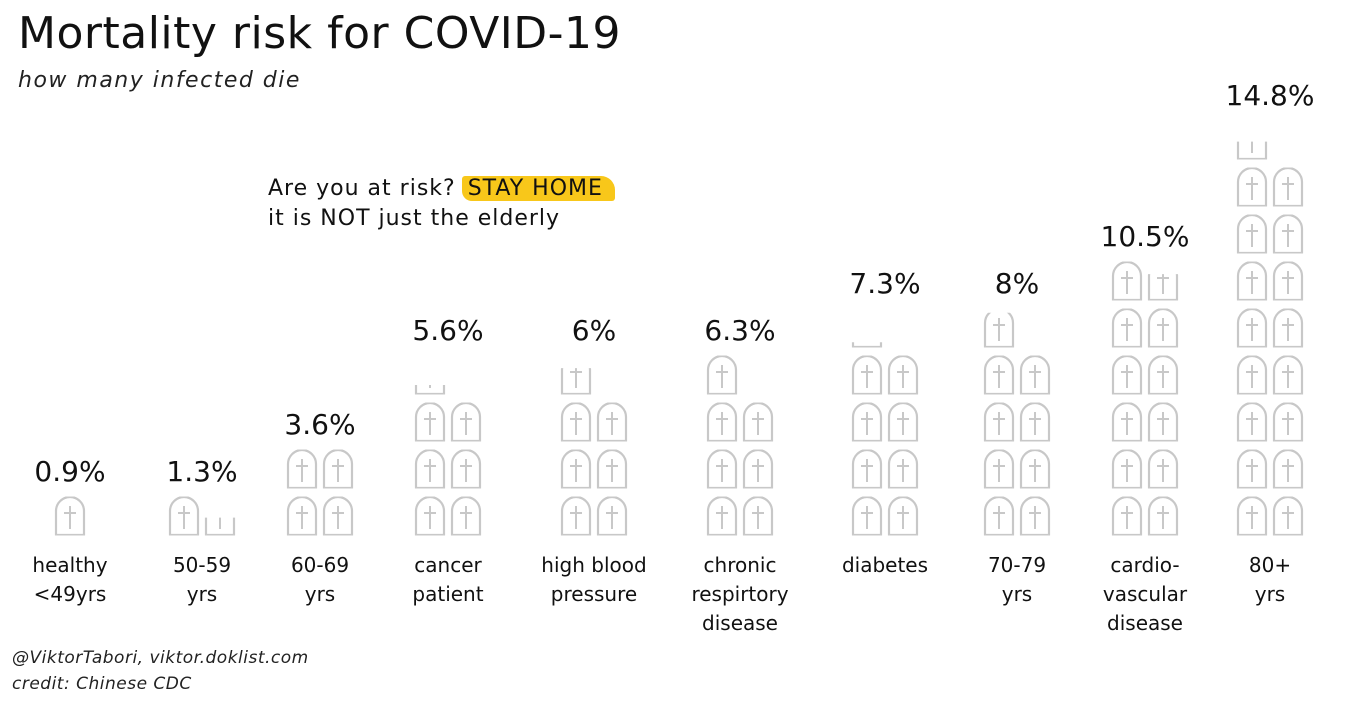  I want to click on category-label-9-0: 80+, so click(1270, 565).